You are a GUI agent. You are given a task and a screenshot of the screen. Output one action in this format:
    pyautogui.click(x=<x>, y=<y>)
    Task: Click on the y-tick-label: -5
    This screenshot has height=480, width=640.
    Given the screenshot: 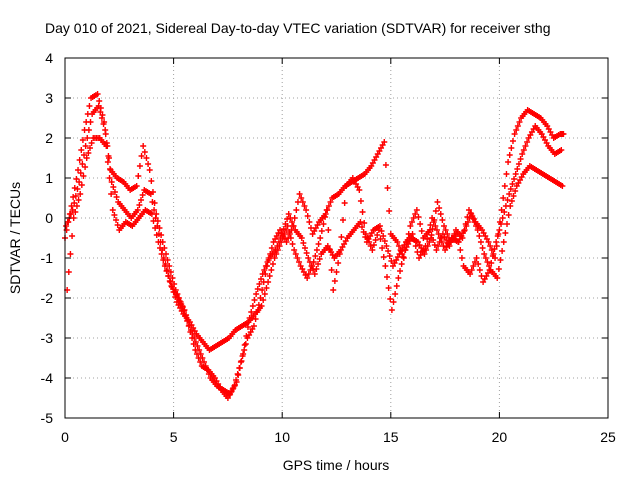 What is the action you would take?
    pyautogui.click(x=47, y=418)
    